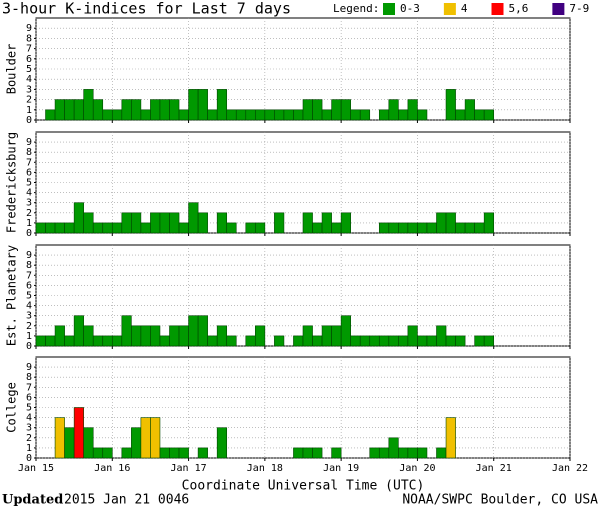 This screenshot has width=600, height=510. What do you see at coordinates (356, 8) in the screenshot?
I see `legend-title: Legend:` at bounding box center [356, 8].